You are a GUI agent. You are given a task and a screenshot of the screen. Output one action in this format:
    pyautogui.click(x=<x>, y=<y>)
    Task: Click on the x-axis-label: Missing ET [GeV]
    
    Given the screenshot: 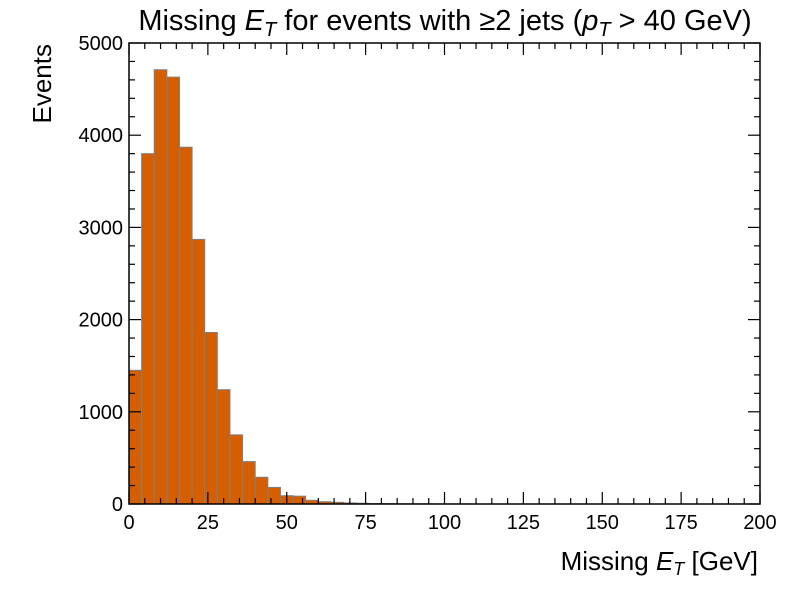 What is the action you would take?
    pyautogui.click(x=659, y=562)
    